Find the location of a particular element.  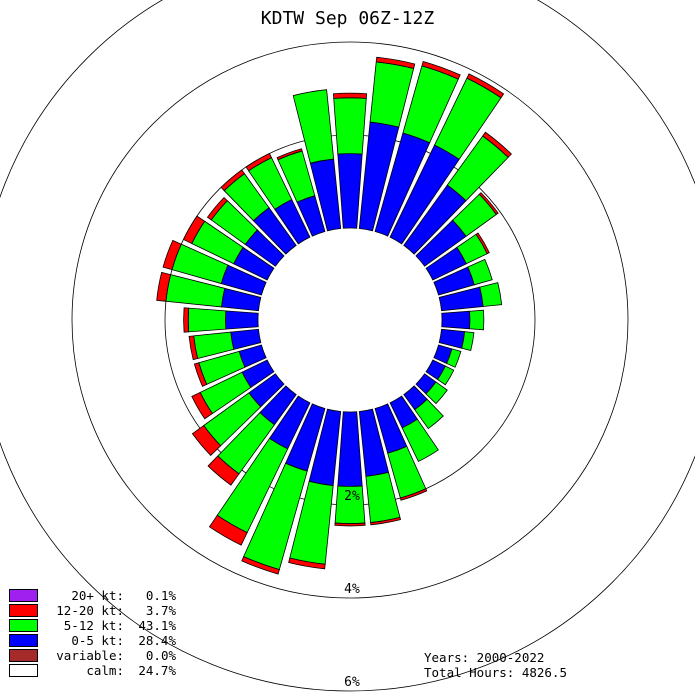

legend-item: 5-12 kt: 43.1% is located at coordinates (92, 625).